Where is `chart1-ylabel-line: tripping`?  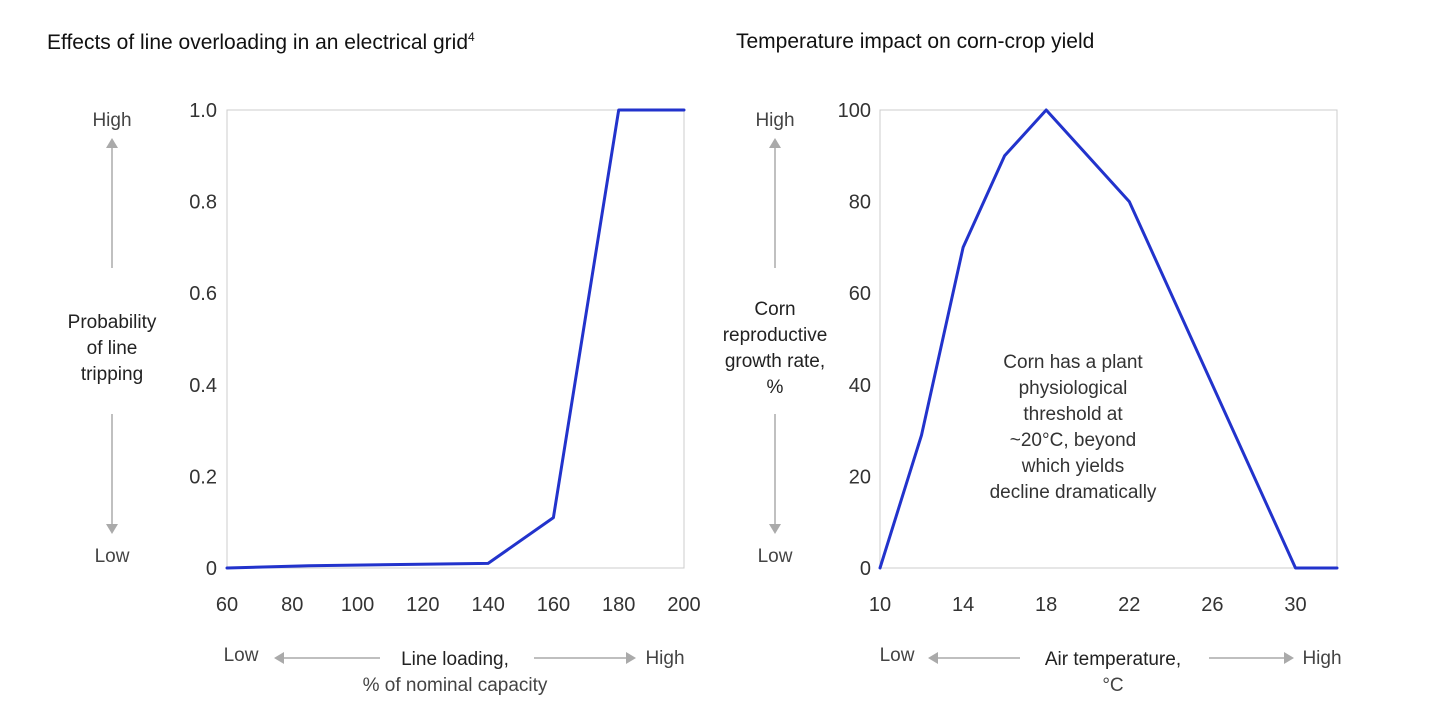
chart1-ylabel-line: tripping is located at coordinates (112, 374).